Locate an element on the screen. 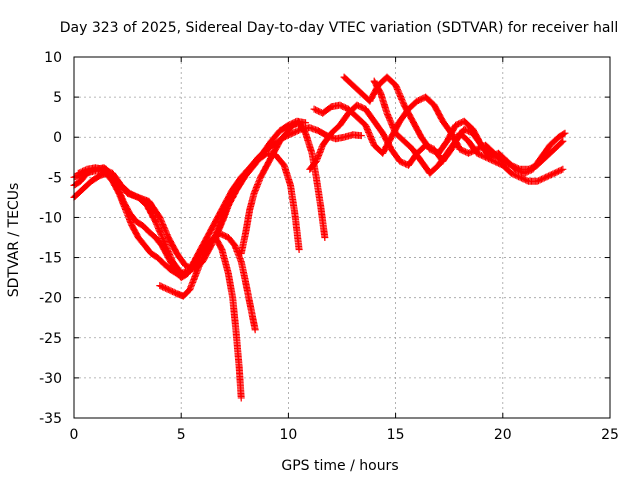  series-track-l is located at coordinates (440, 127).